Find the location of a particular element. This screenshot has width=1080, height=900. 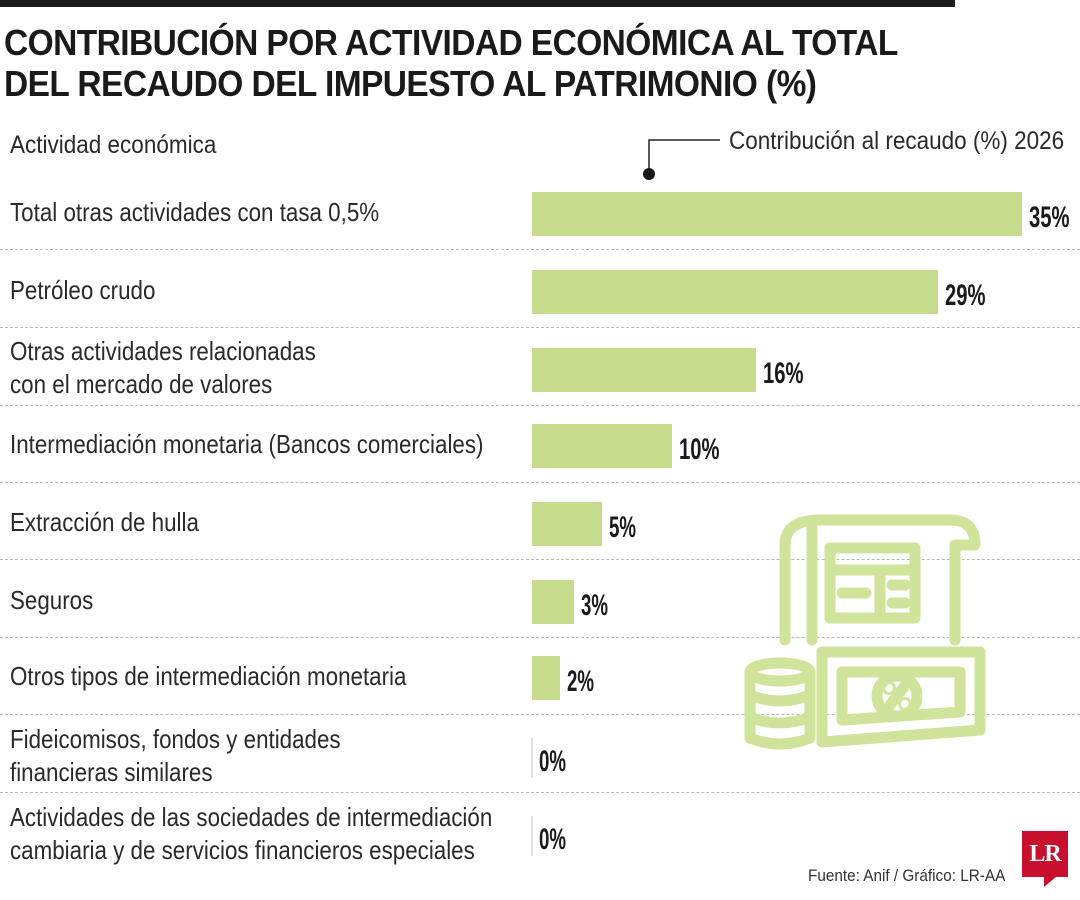

category-label-1: Total otras actividades con tasa 0,5% is located at coordinates (251, 212).